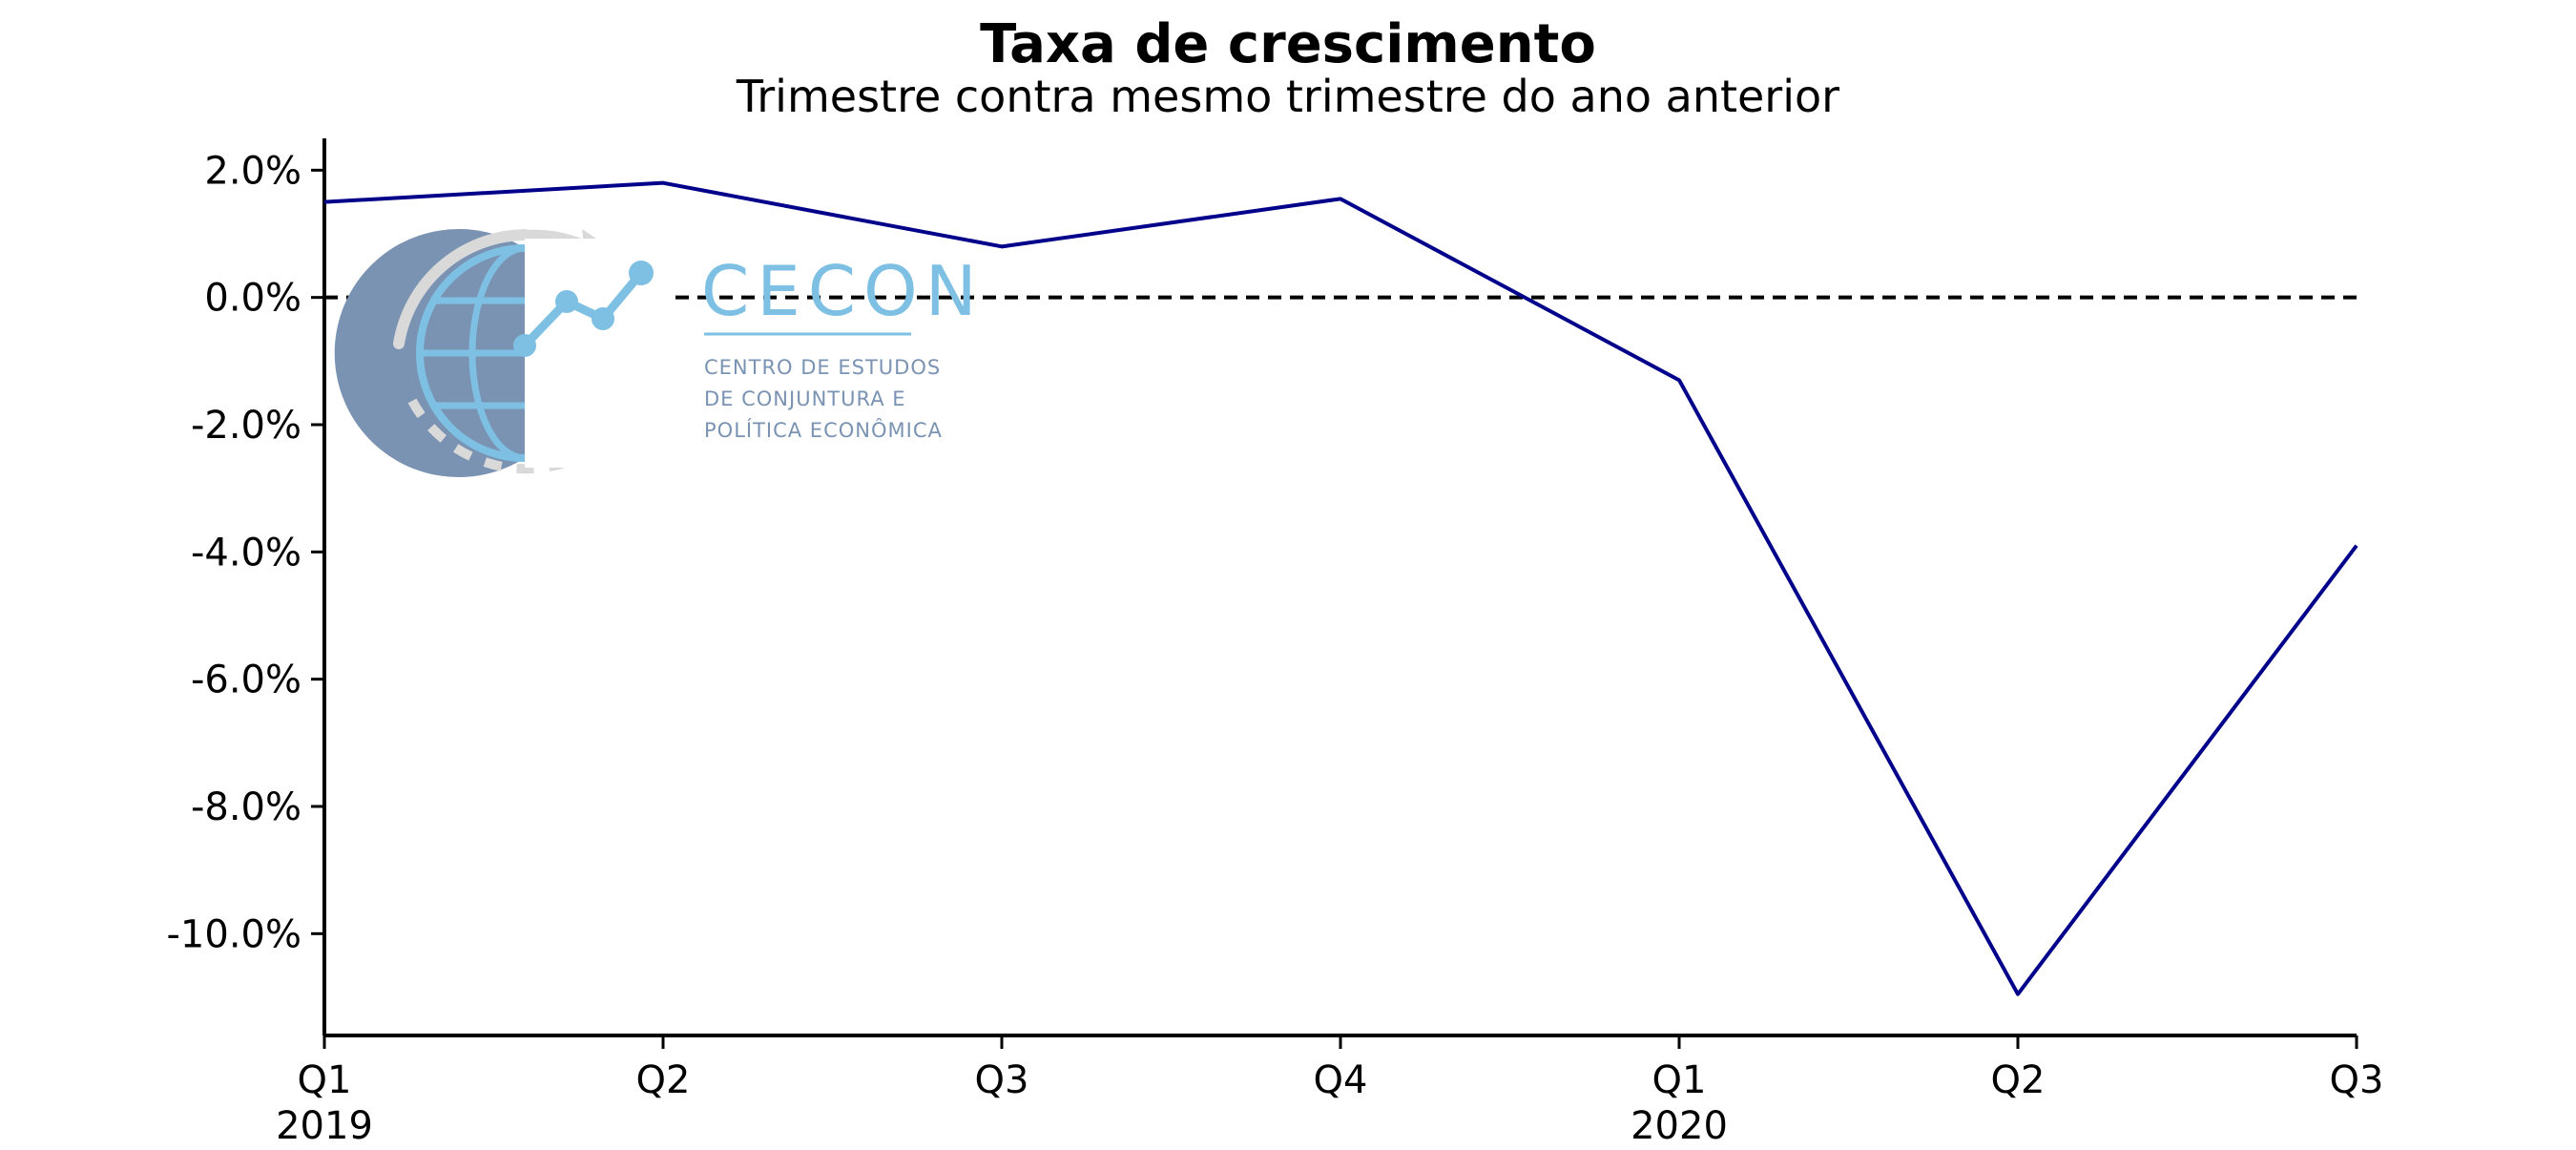 Image resolution: width=2576 pixels, height=1150 pixels. What do you see at coordinates (823, 430) in the screenshot?
I see `logo-line-3: POLÍTICA ECONÔMICA` at bounding box center [823, 430].